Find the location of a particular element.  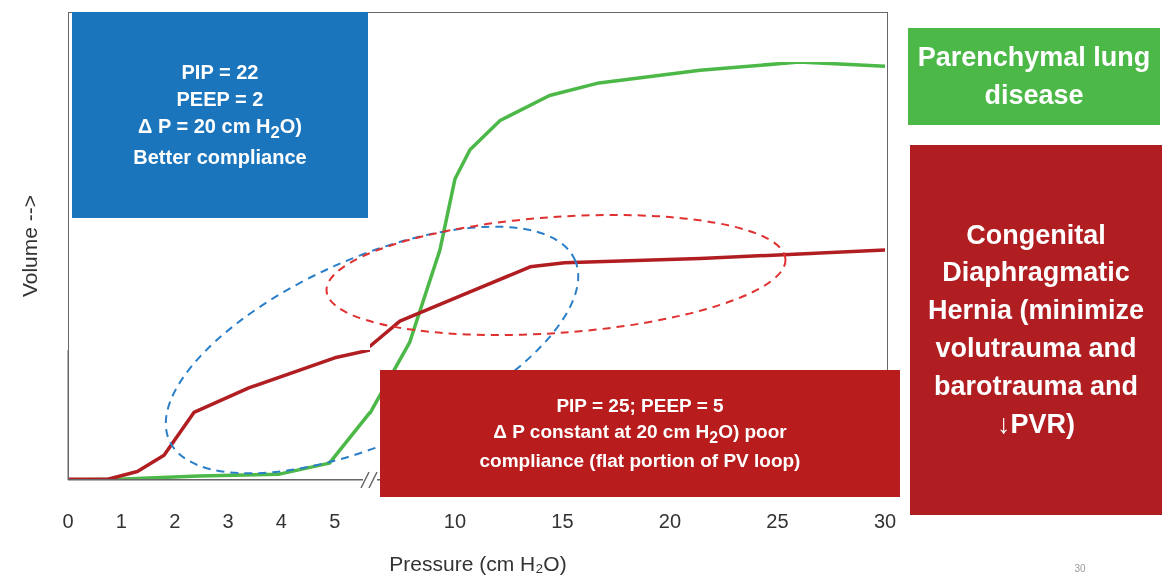

x-tick-label: 20 is located at coordinates (670, 521).